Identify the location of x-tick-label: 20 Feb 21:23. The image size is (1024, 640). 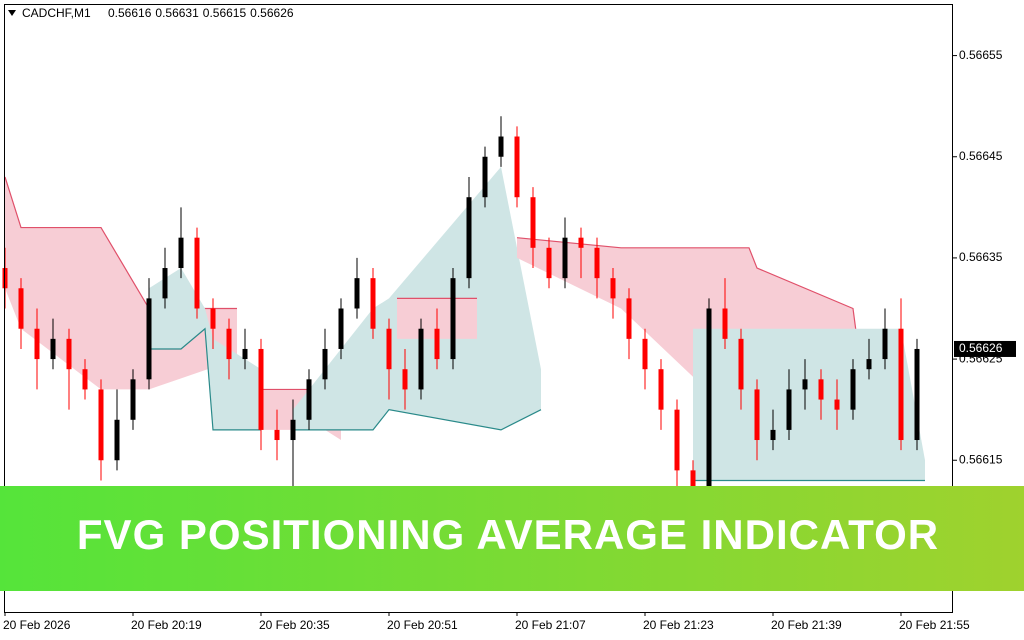
(678, 625).